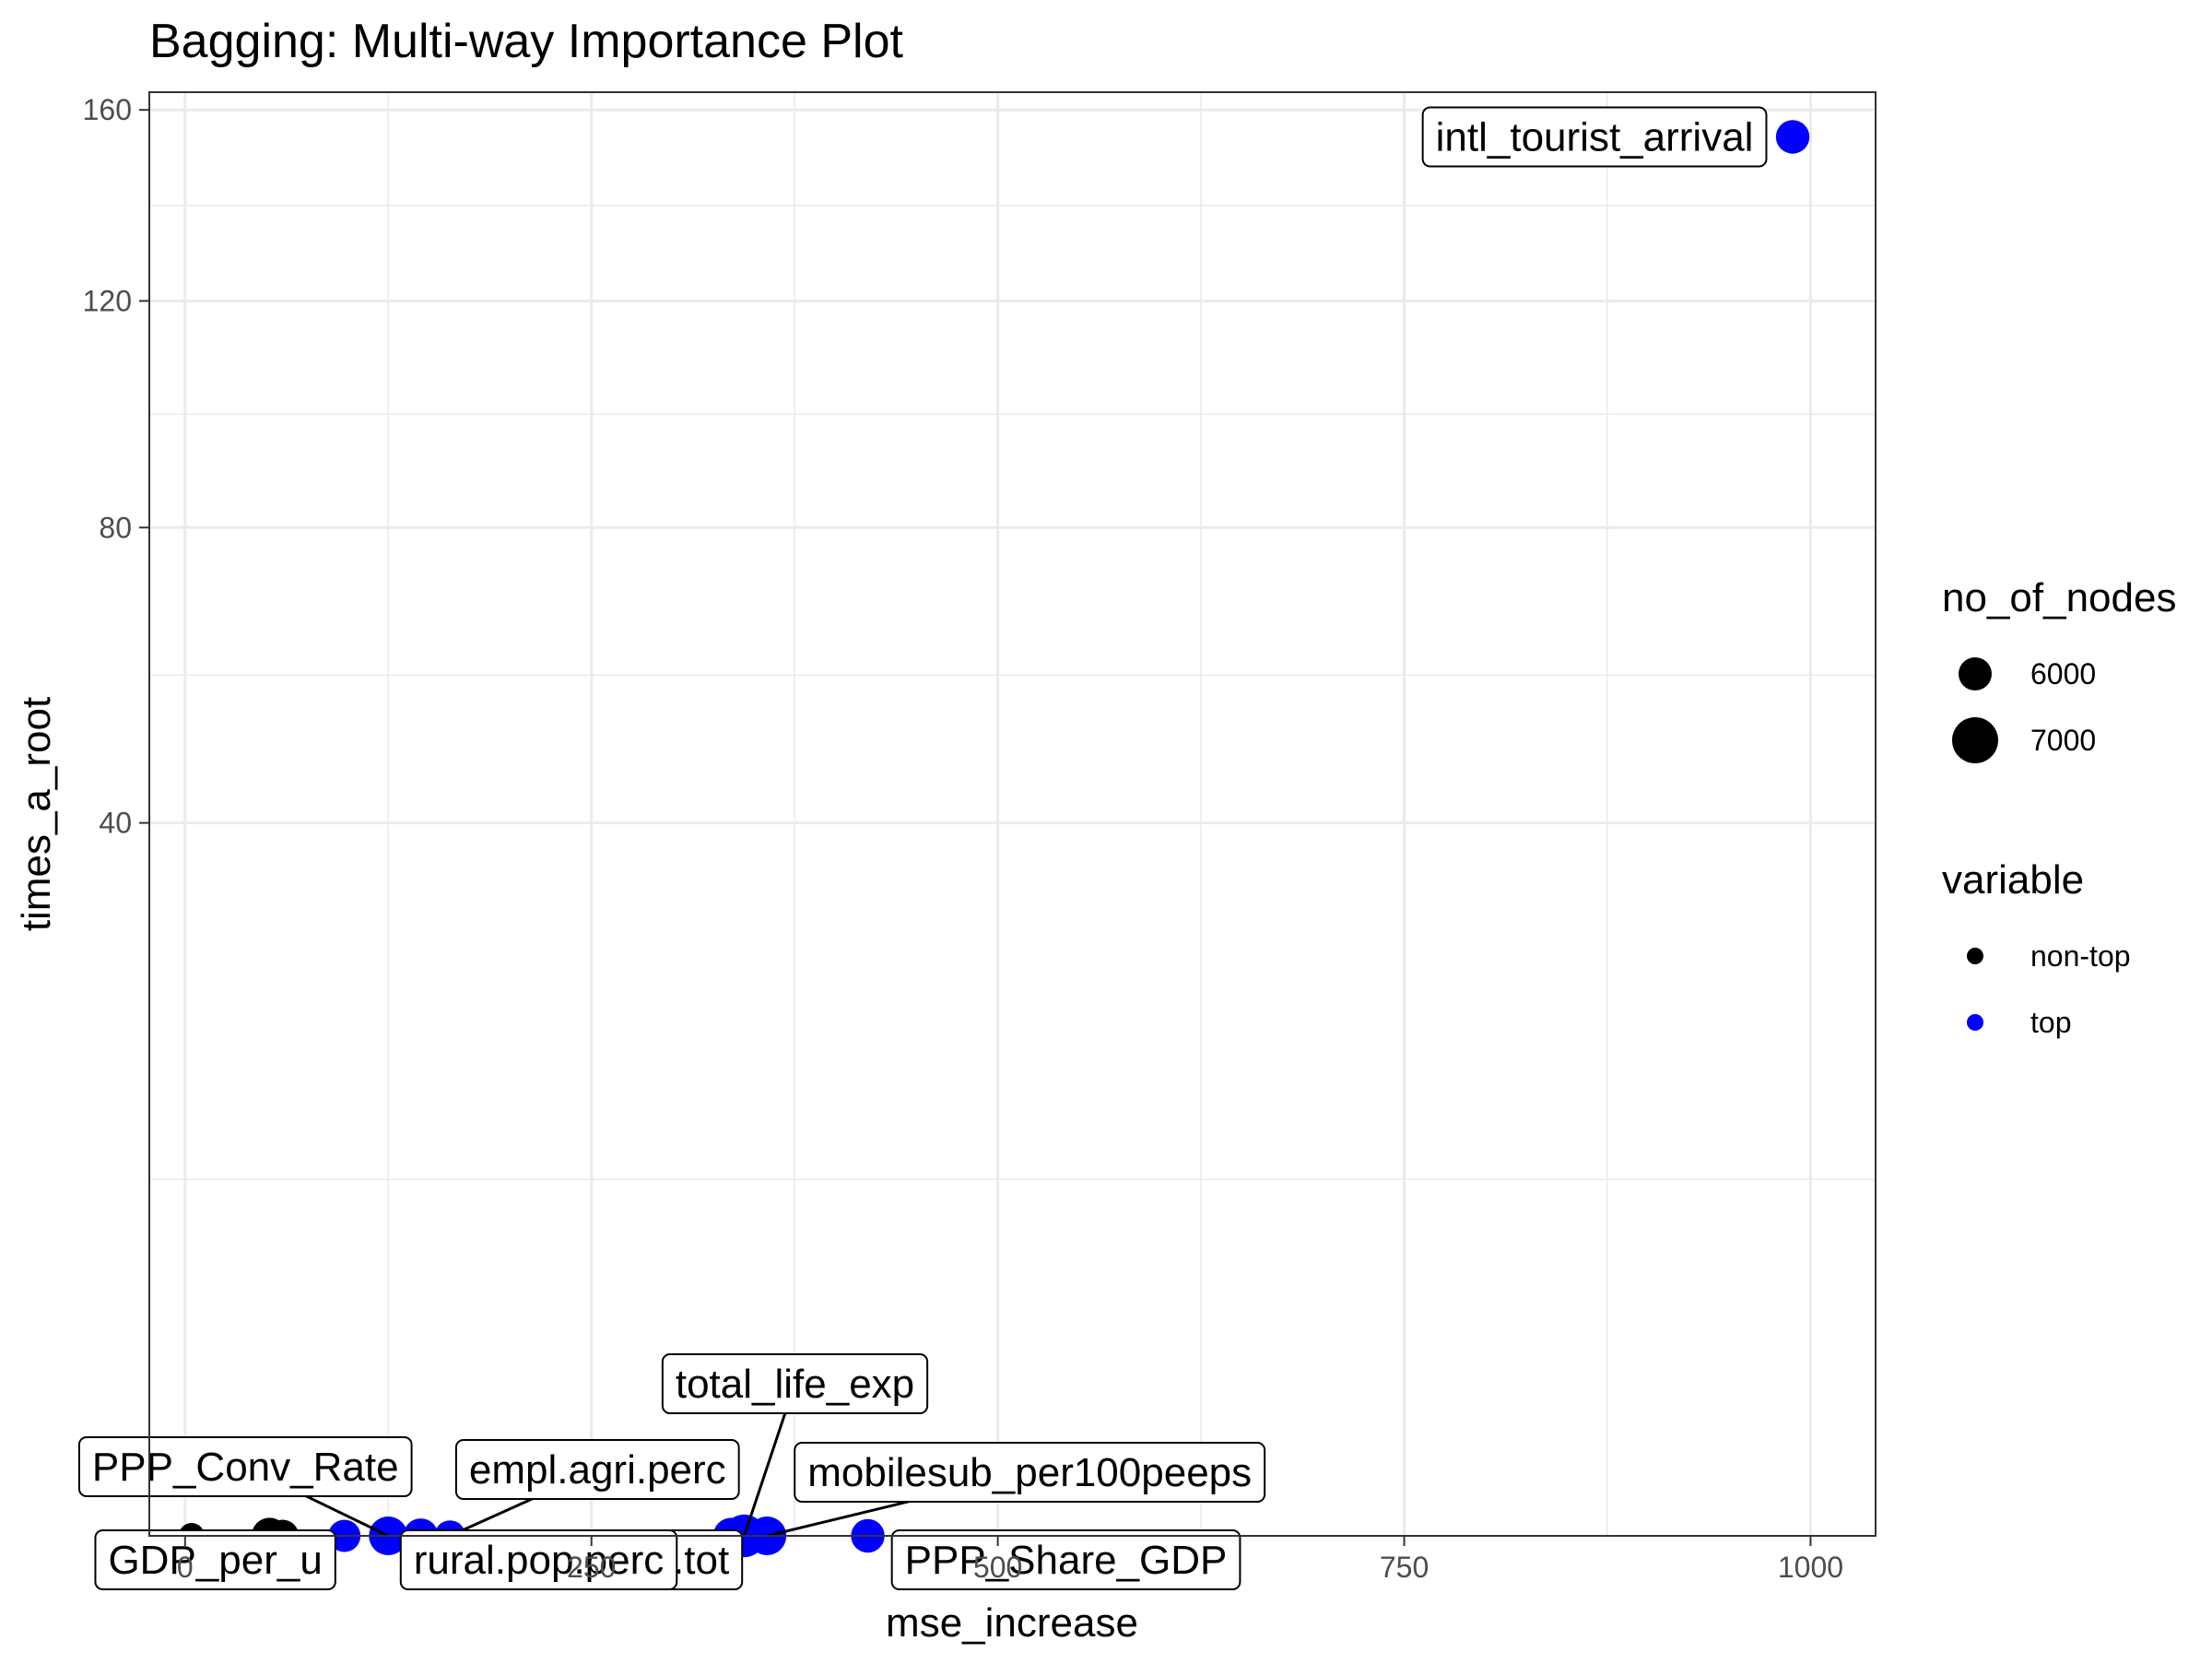 This screenshot has height=1664, width=2212. Describe the element at coordinates (2063, 740) in the screenshot. I see `size-legend-label: 7000` at that location.